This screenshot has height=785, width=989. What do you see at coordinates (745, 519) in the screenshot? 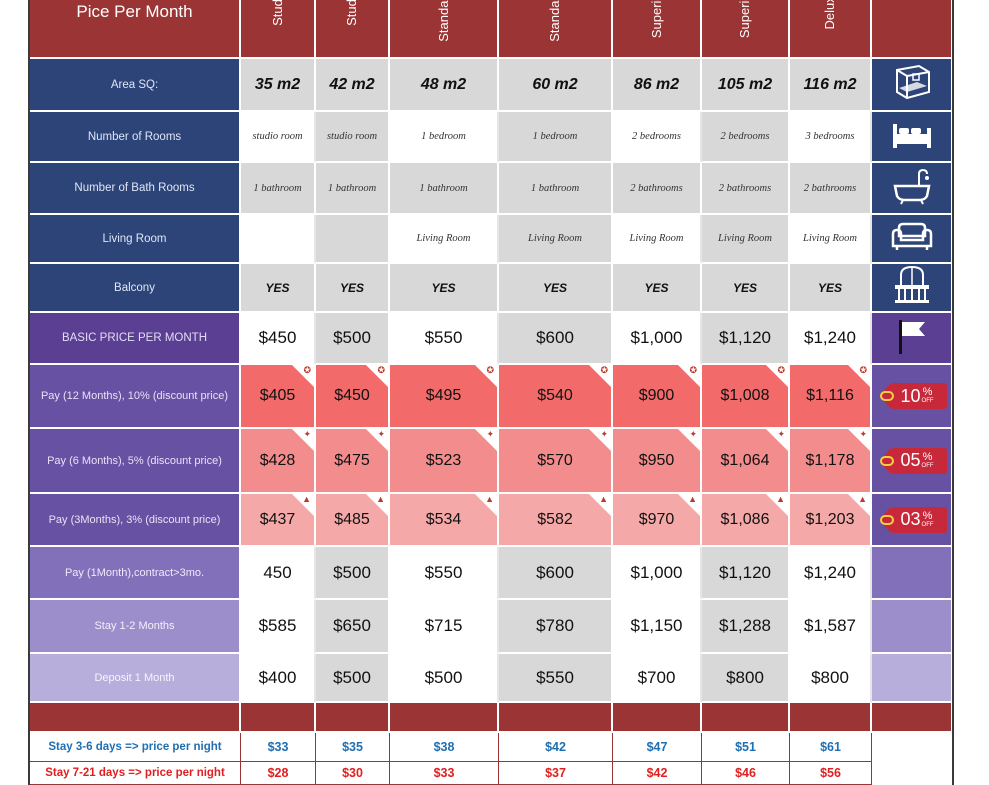
I see `cell-value: $1,086` at bounding box center [745, 519].